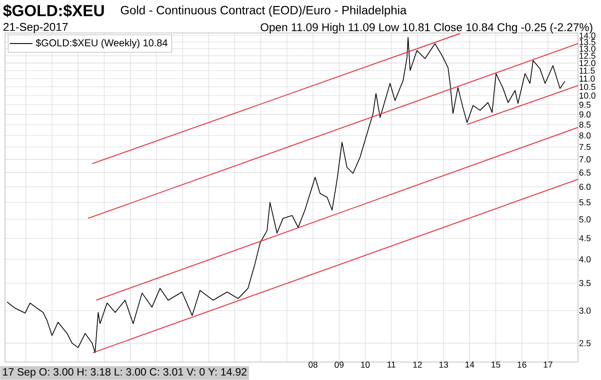 The height and width of the screenshot is (380, 601). Describe the element at coordinates (443, 365) in the screenshot. I see `x-tick-label: 13` at that location.